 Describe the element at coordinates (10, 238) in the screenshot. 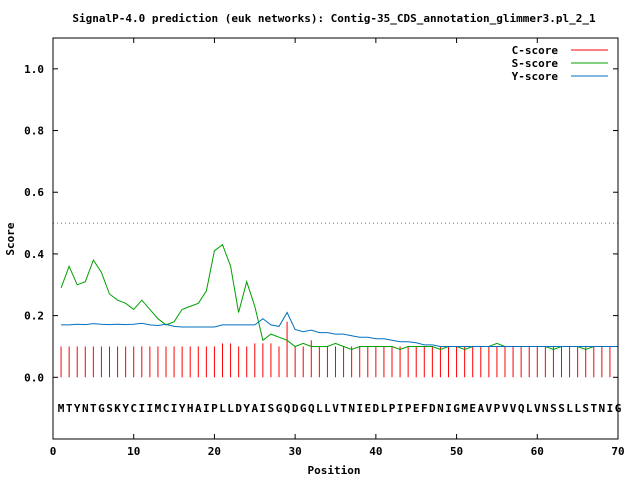

I see `y-axis-label: Score` at that location.